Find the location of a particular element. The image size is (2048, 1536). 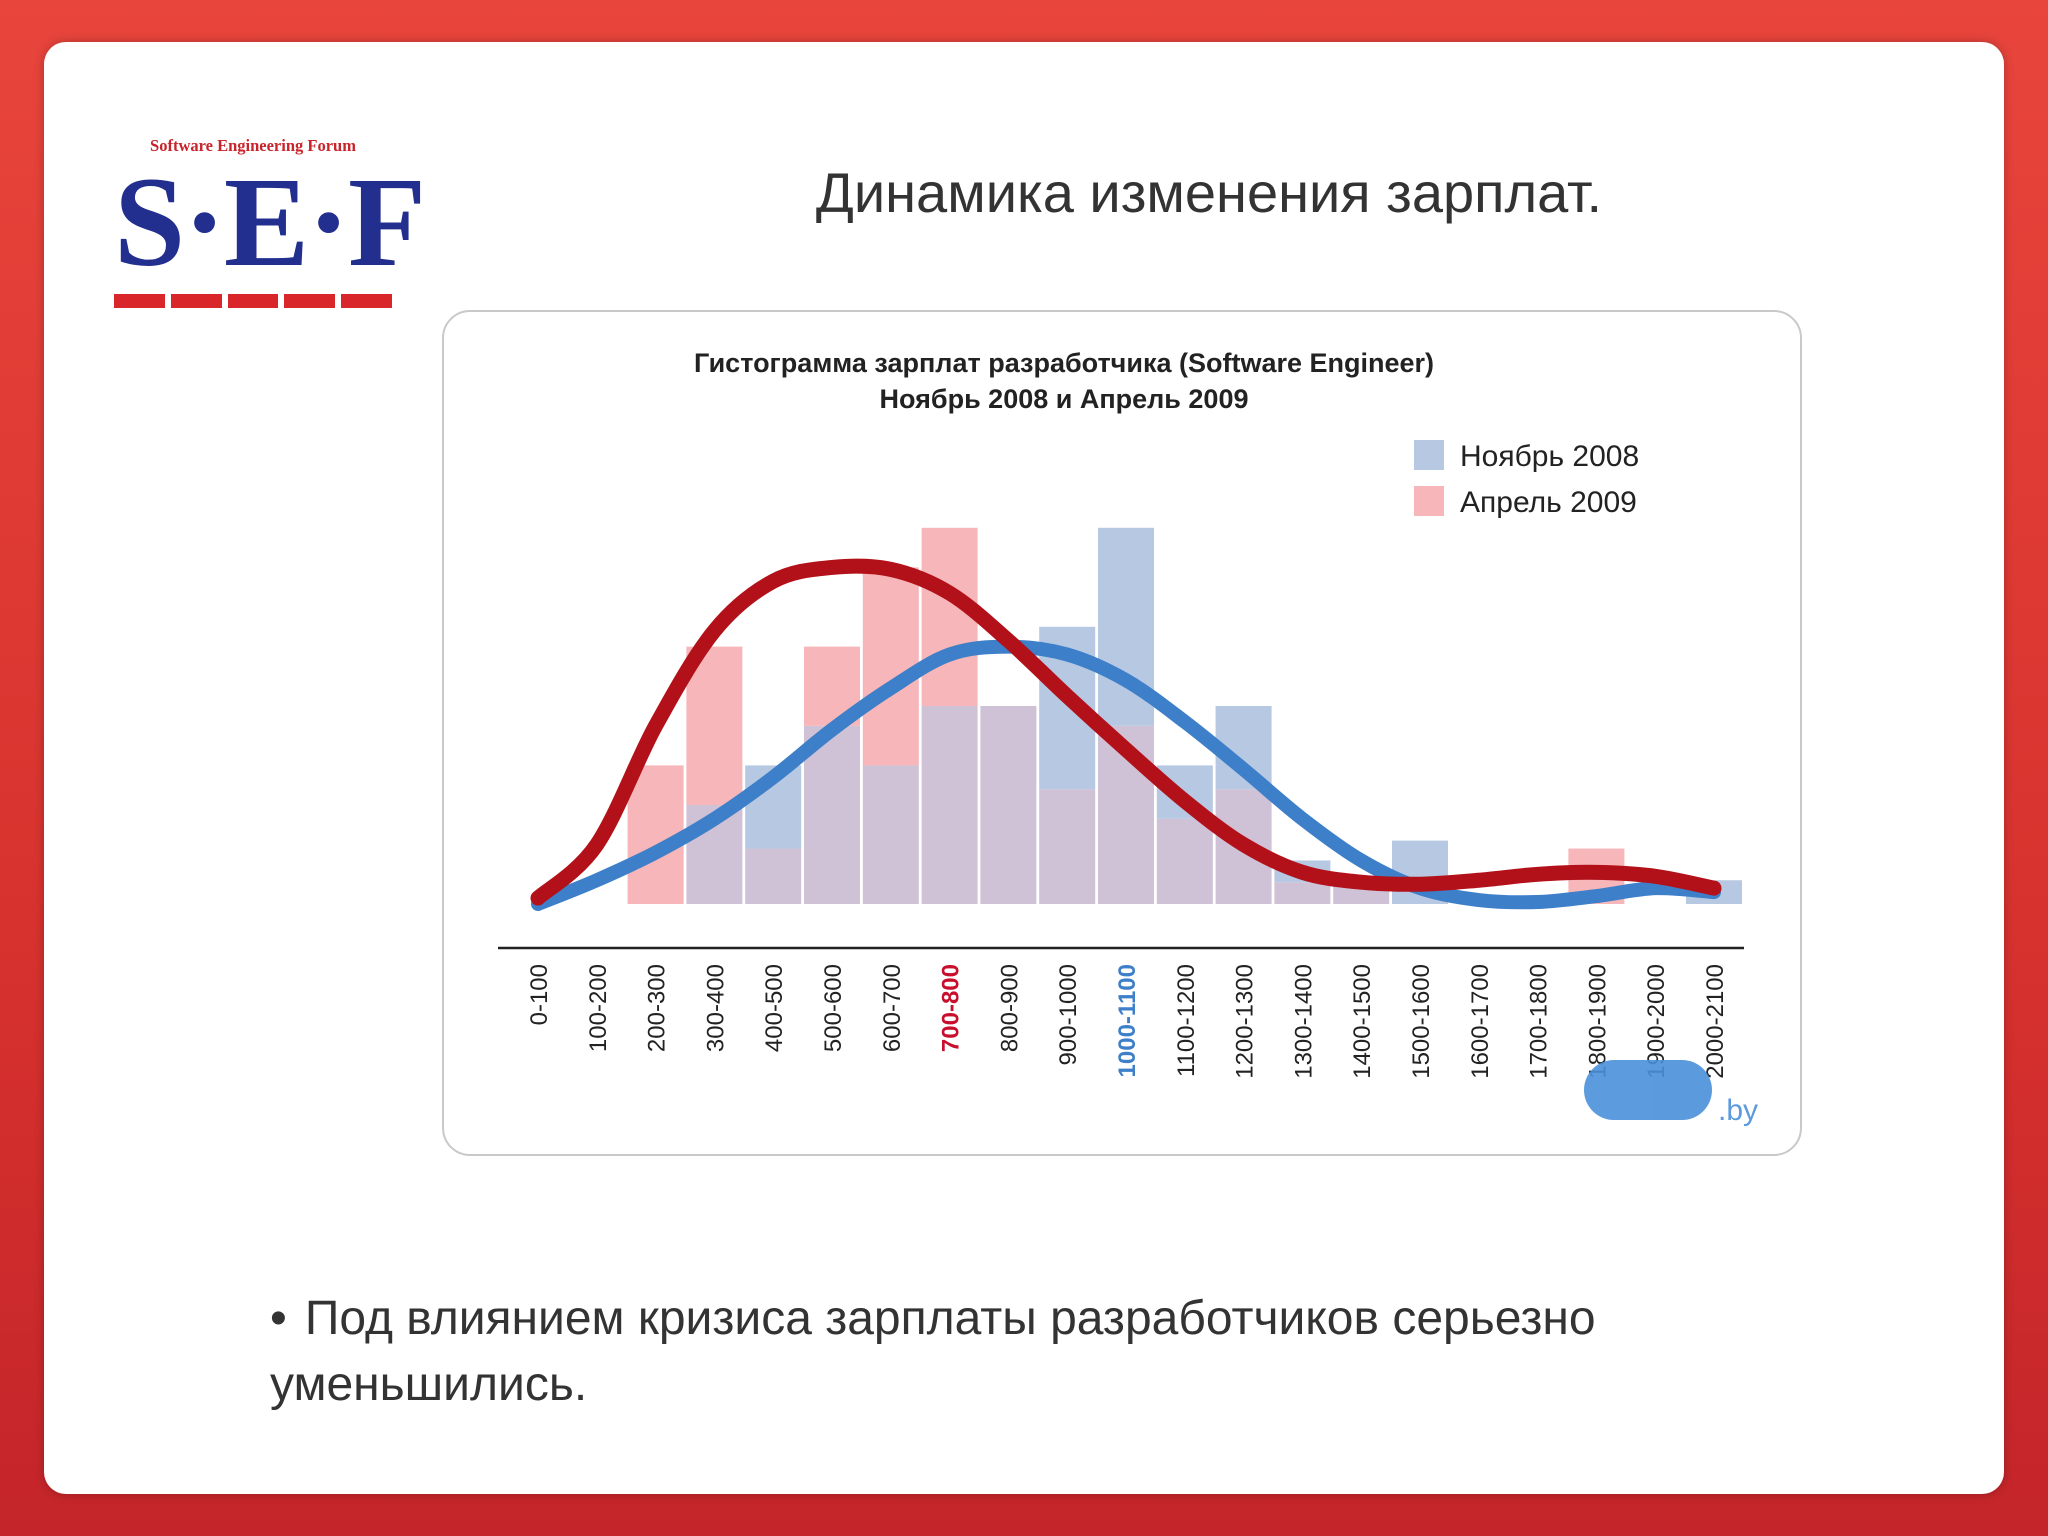

tick-label-1300-1400: 1300-1400 is located at coordinates (1303, 1021).